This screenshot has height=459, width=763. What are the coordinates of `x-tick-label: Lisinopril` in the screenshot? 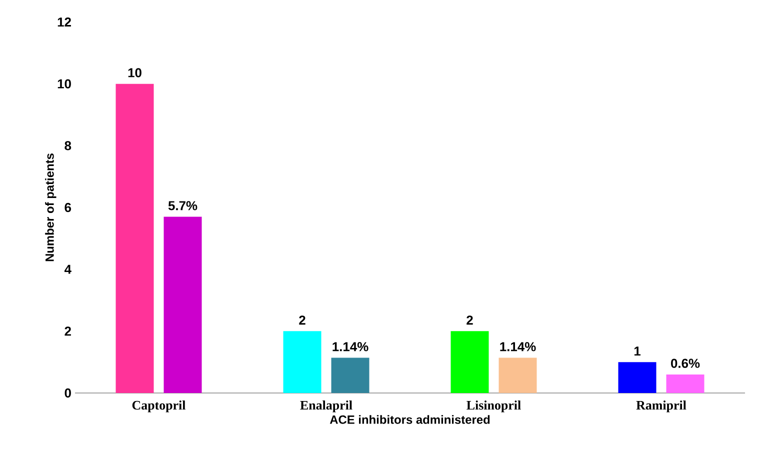 It's located at (493, 406).